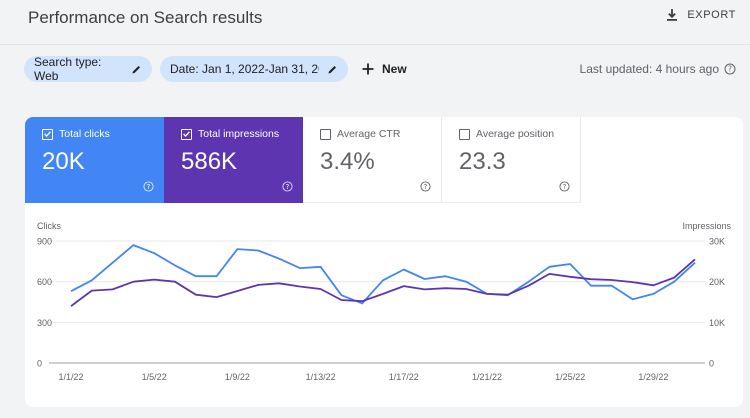  What do you see at coordinates (711, 364) in the screenshot?
I see `y-tick-label-right: 0` at bounding box center [711, 364].